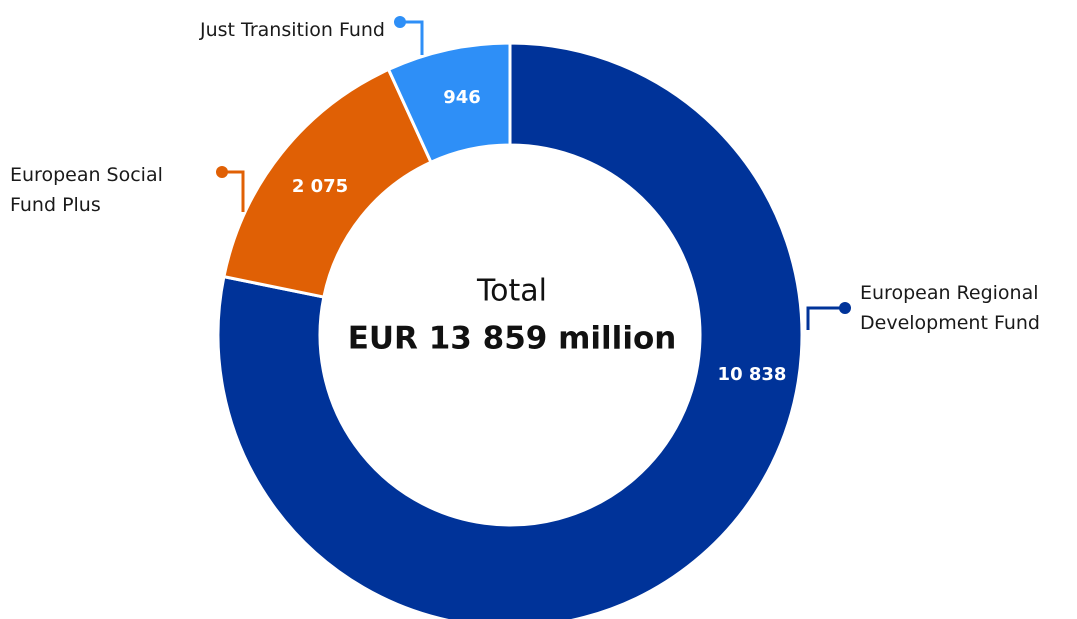  What do you see at coordinates (950, 308) in the screenshot?
I see `legend-label: European Regional Development Fund` at bounding box center [950, 308].